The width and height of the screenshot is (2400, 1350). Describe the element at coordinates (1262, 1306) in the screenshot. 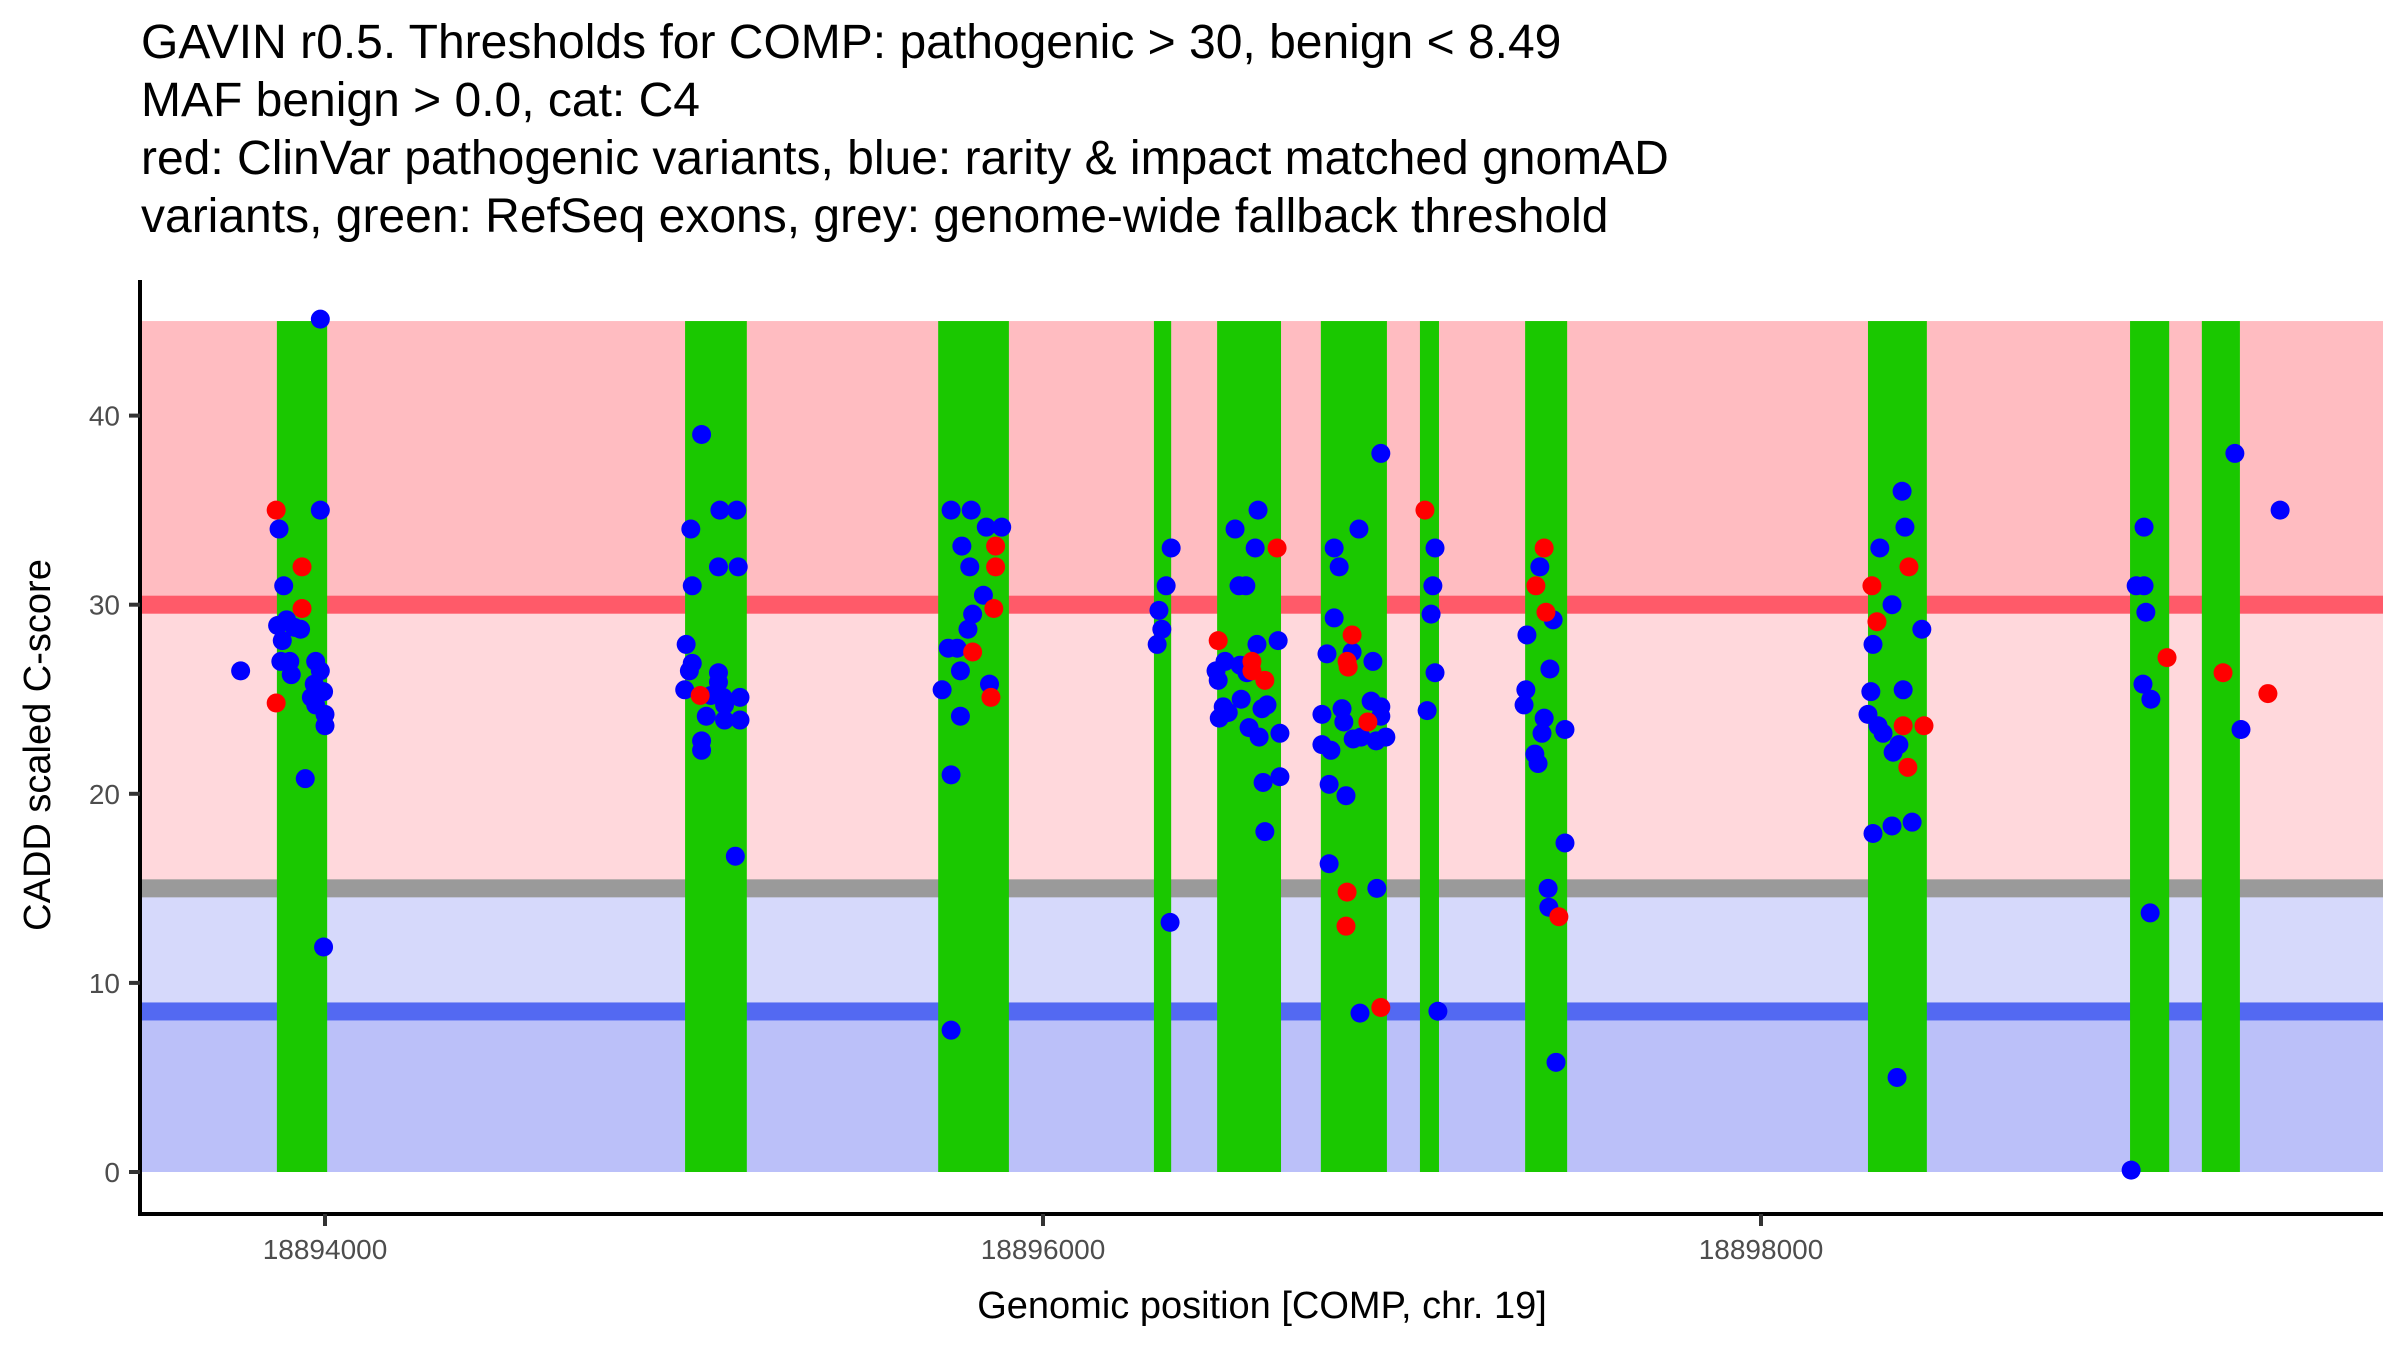

I see `x-axis-title: Genomic position [COMP, chr. 19]` at that location.